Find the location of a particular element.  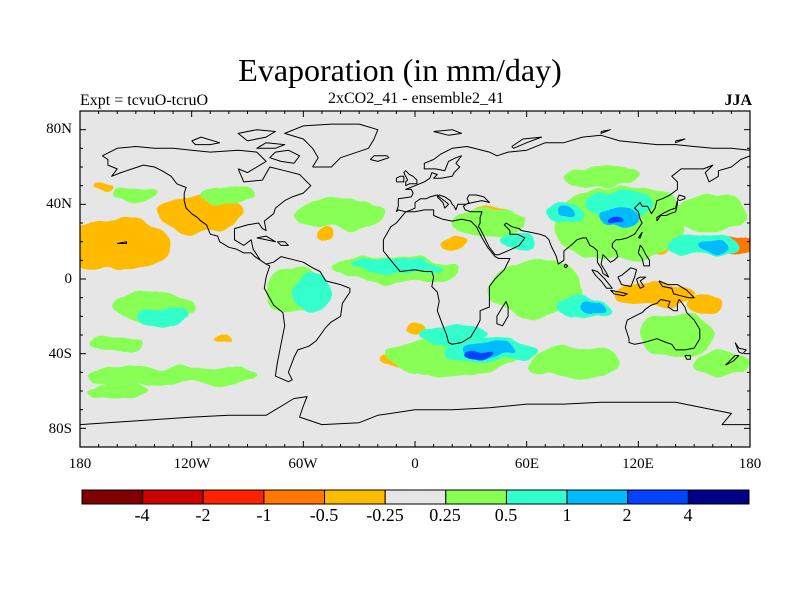

colorbar is located at coordinates (415, 497).